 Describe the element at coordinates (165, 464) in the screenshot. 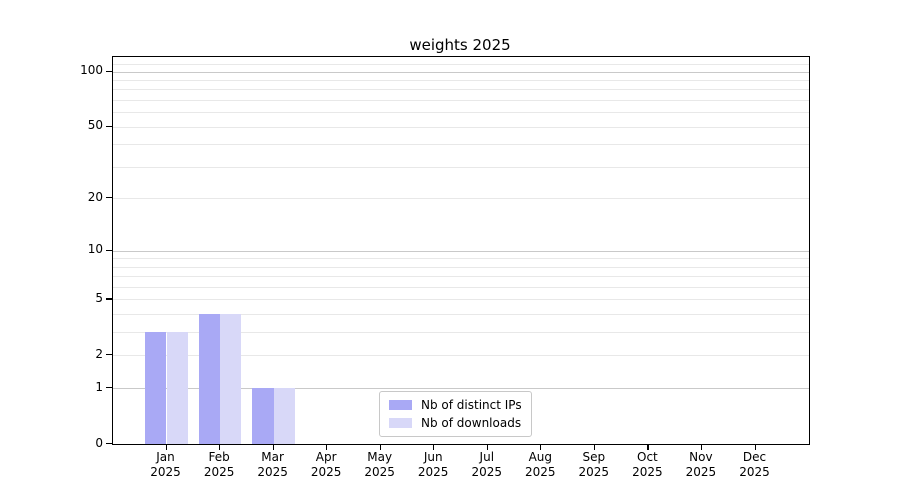

I see `x-tick-label: Jan 2025` at that location.